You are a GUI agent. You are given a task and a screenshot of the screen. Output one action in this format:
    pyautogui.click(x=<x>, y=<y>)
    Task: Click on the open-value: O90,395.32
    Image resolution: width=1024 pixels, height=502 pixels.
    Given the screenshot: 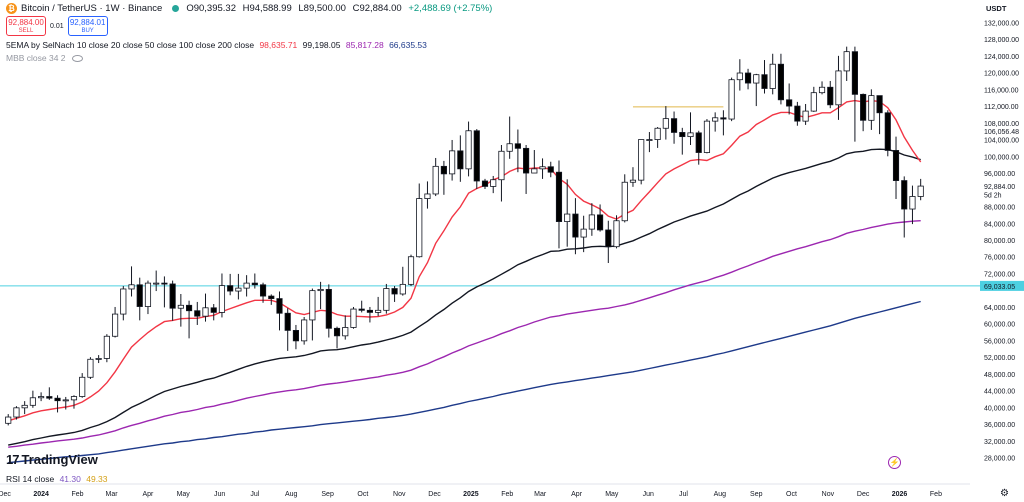 What is the action you would take?
    pyautogui.click(x=211, y=8)
    